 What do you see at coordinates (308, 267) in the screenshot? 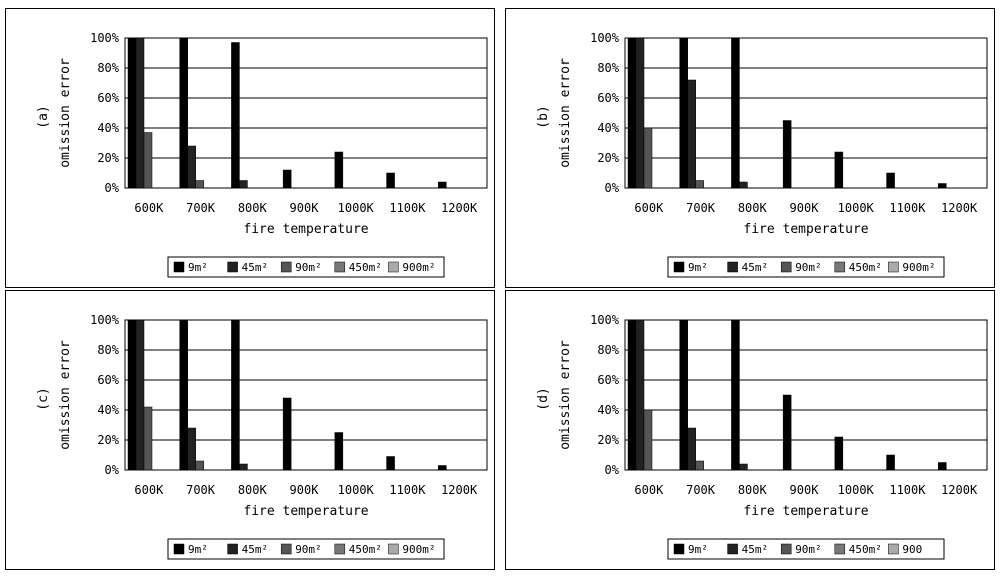
I see `legend-label: 90m²` at bounding box center [308, 267].